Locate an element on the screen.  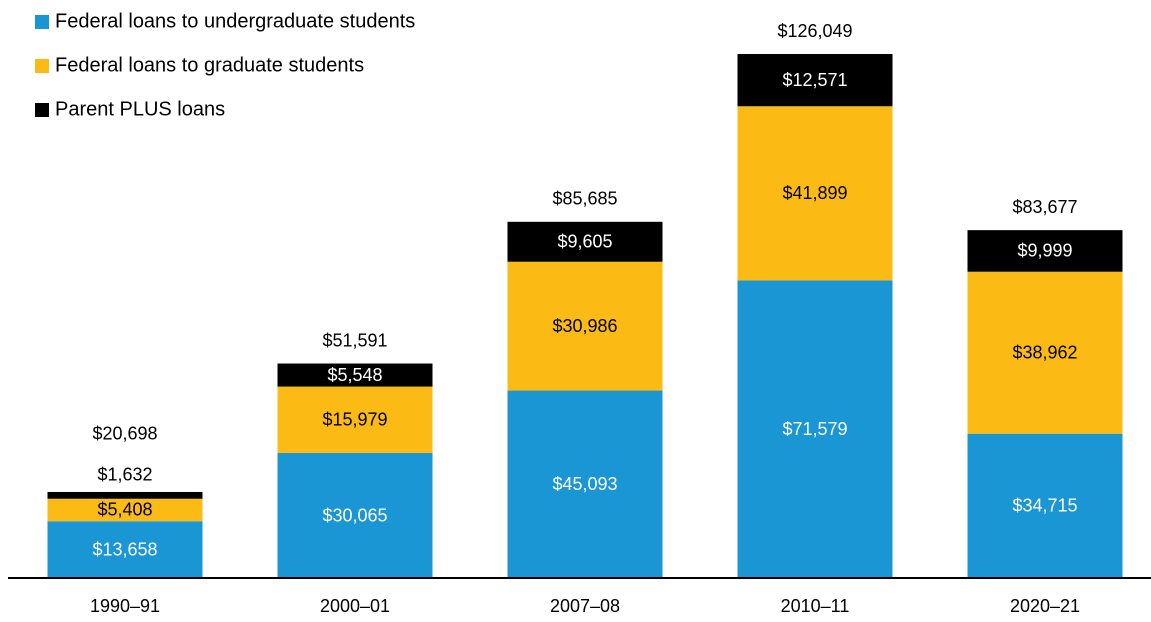
value-label: $1,632 is located at coordinates (124, 475).